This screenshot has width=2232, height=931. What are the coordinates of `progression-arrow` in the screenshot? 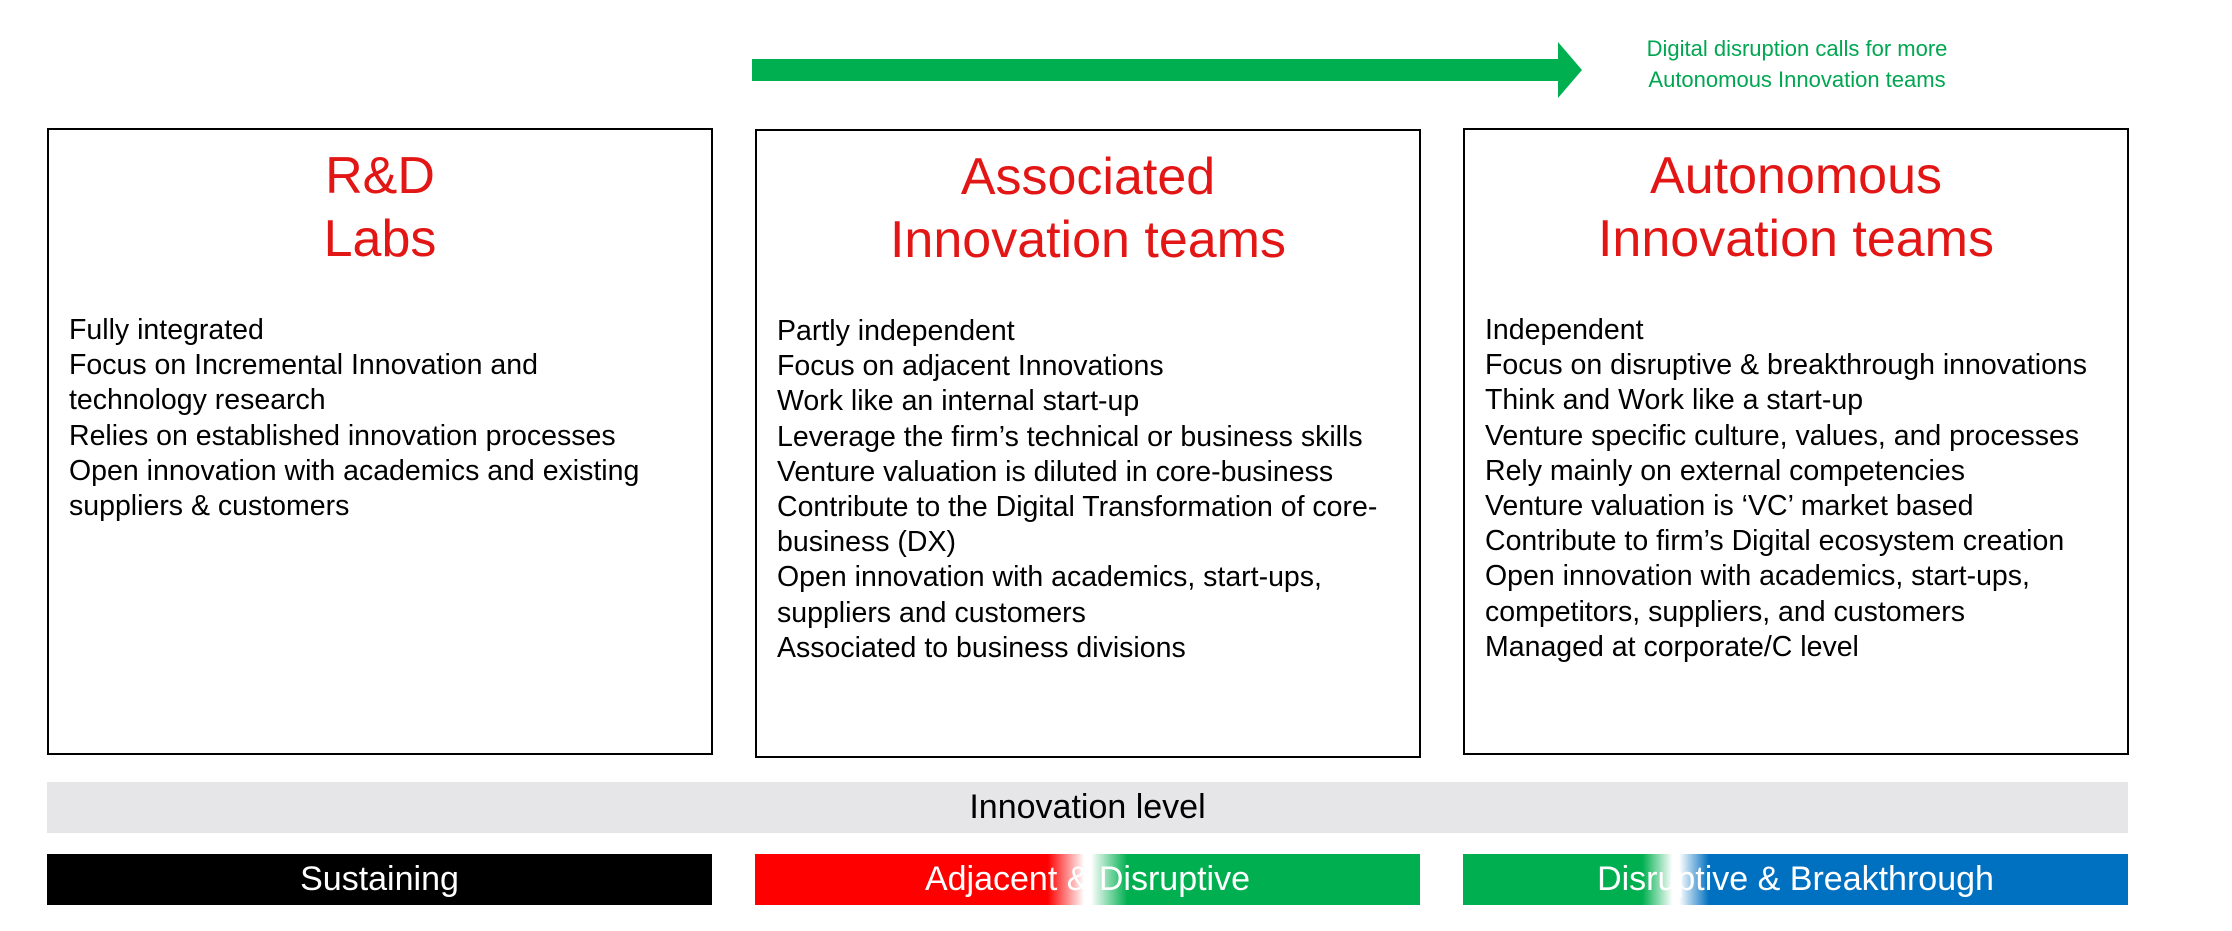 It's located at (1167, 70).